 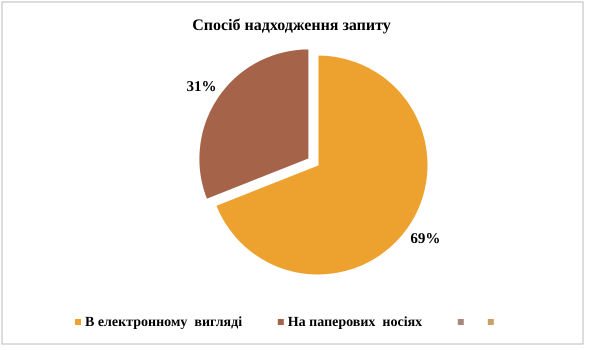 I want to click on legend-label: В електронному вигляді, so click(x=163, y=322).